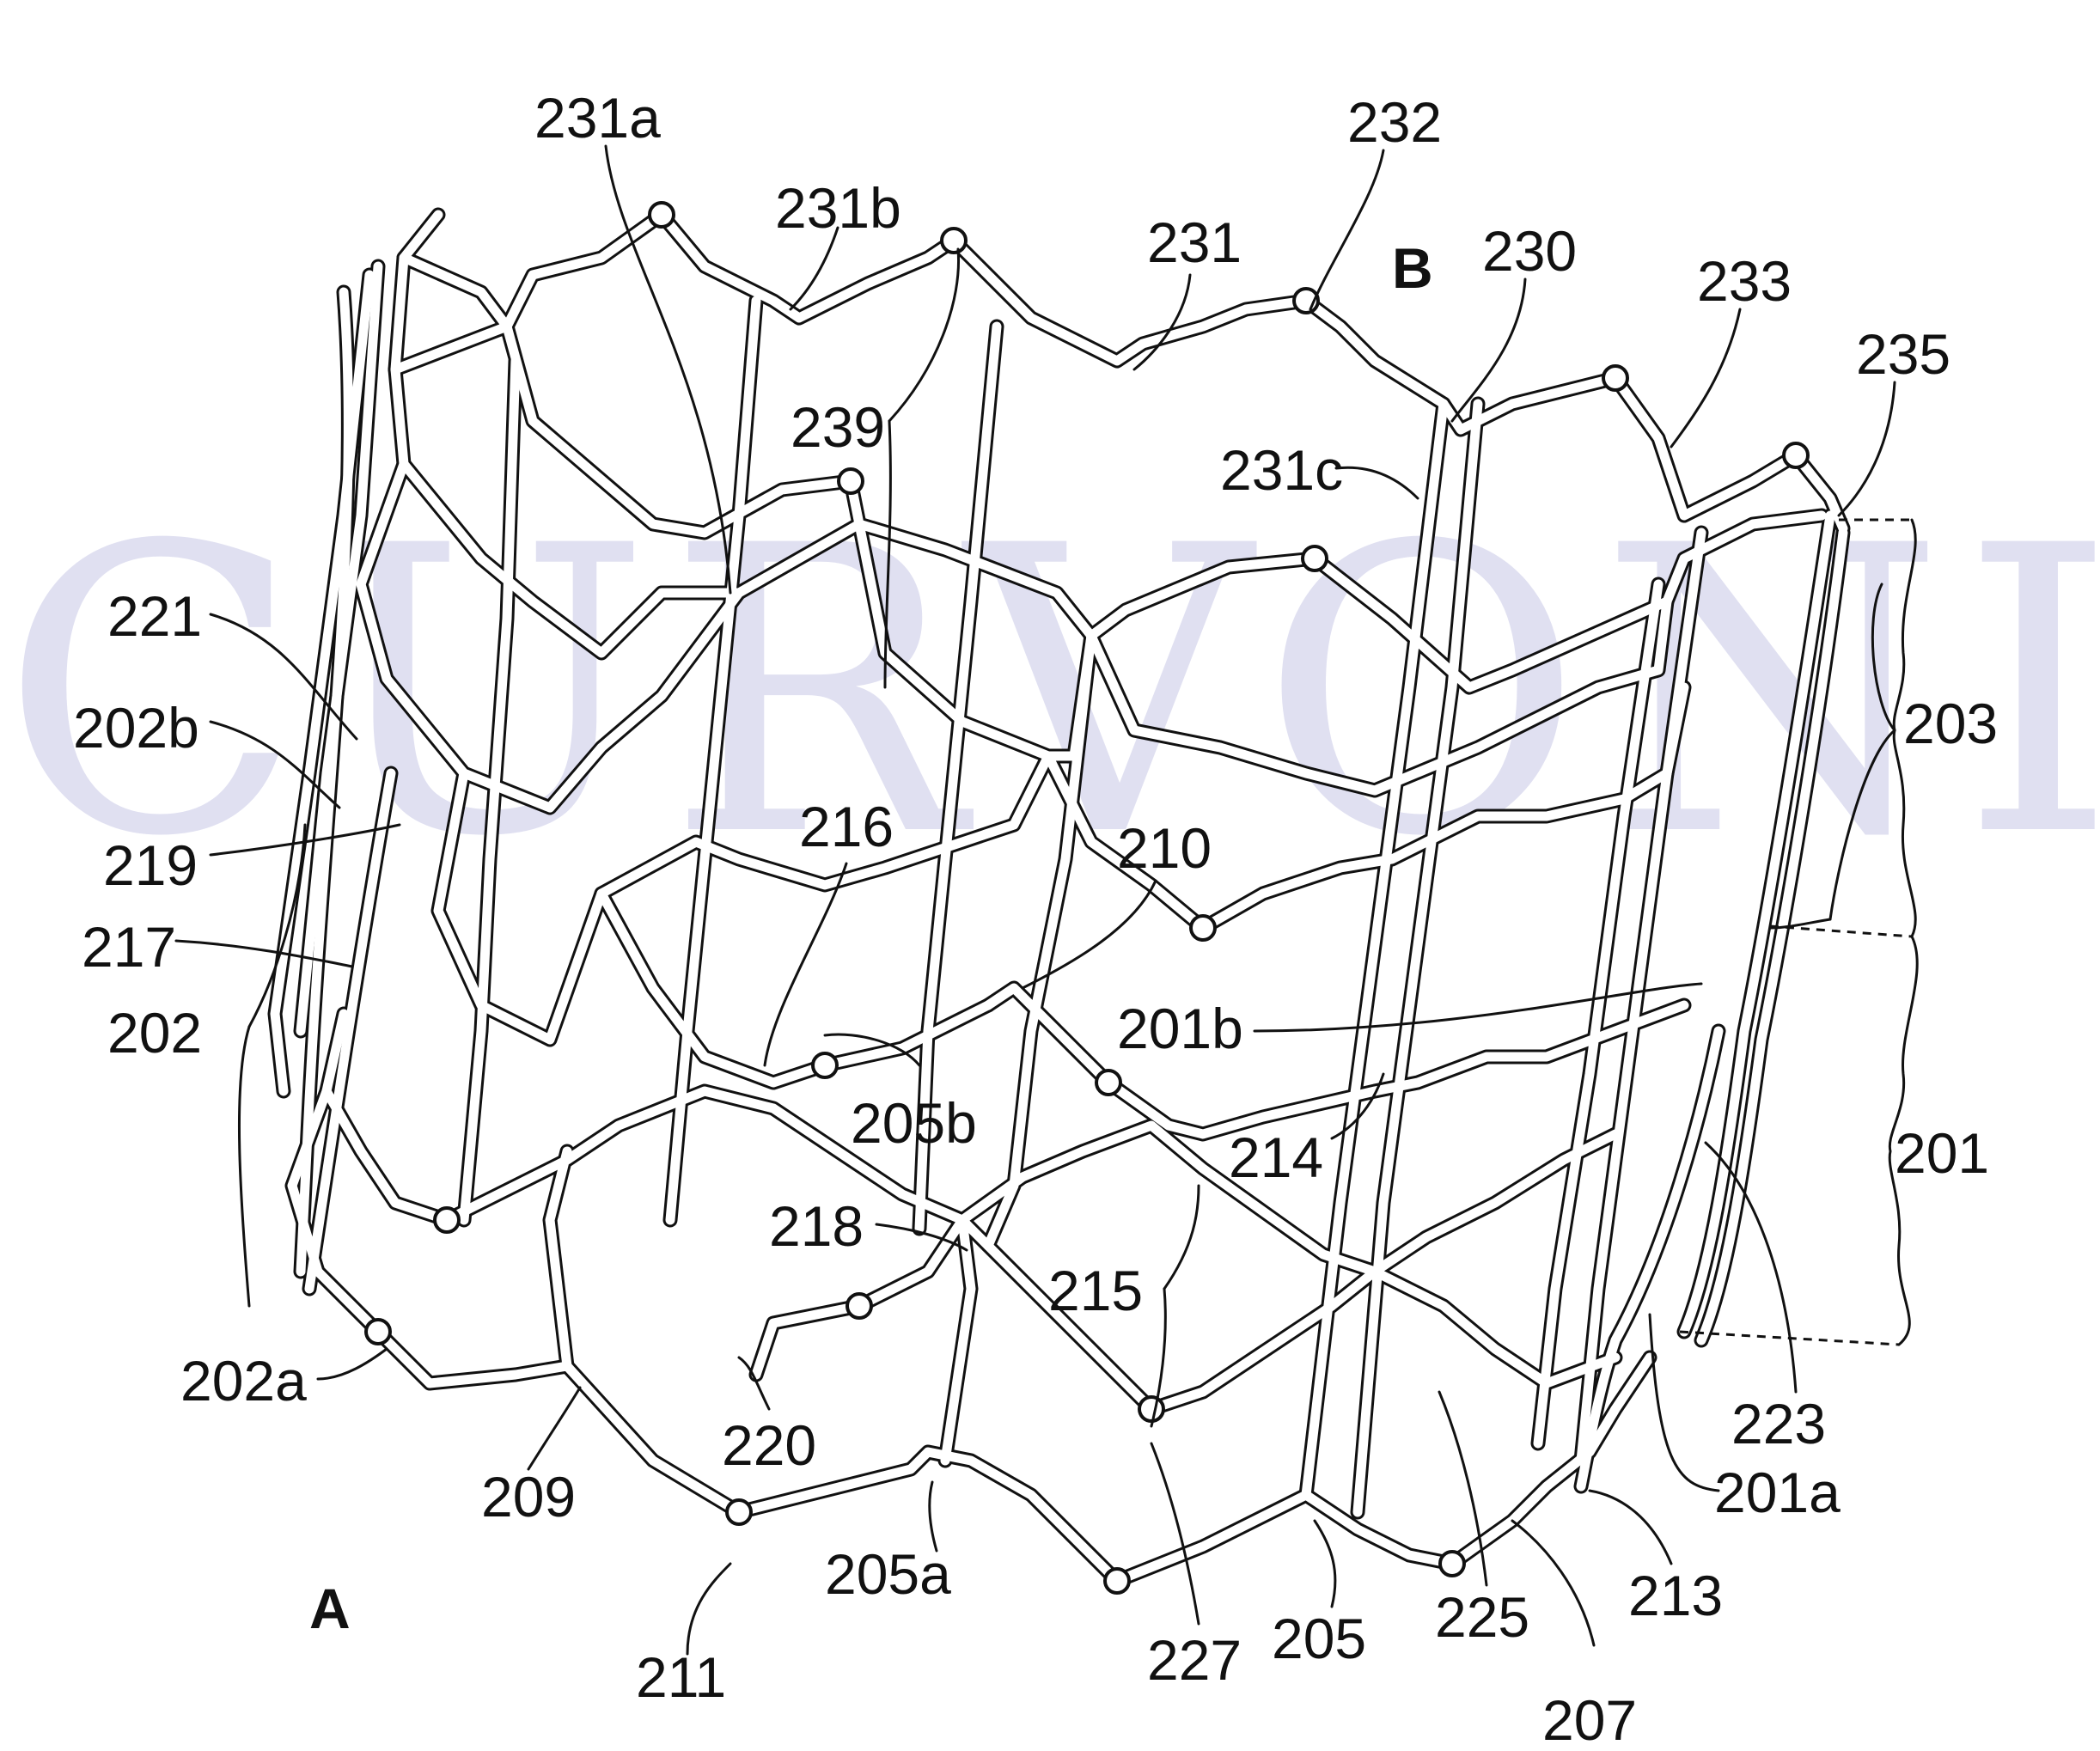 The width and height of the screenshot is (2100, 1751). Describe the element at coordinates (1841, 931) in the screenshot. I see `bracket-203-bottom-dash` at that location.